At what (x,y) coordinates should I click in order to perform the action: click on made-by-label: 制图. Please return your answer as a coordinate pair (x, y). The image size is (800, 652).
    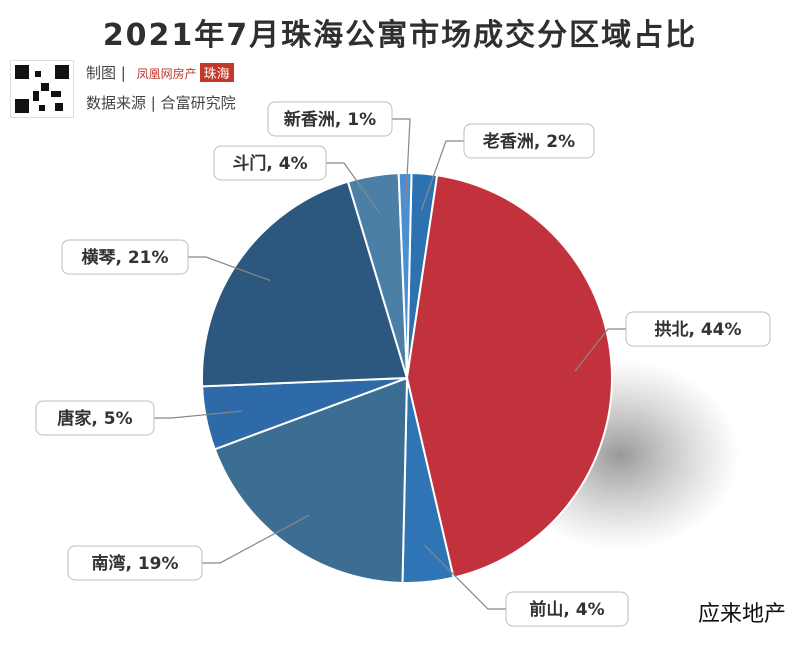
    Looking at the image, I should click on (101, 73).